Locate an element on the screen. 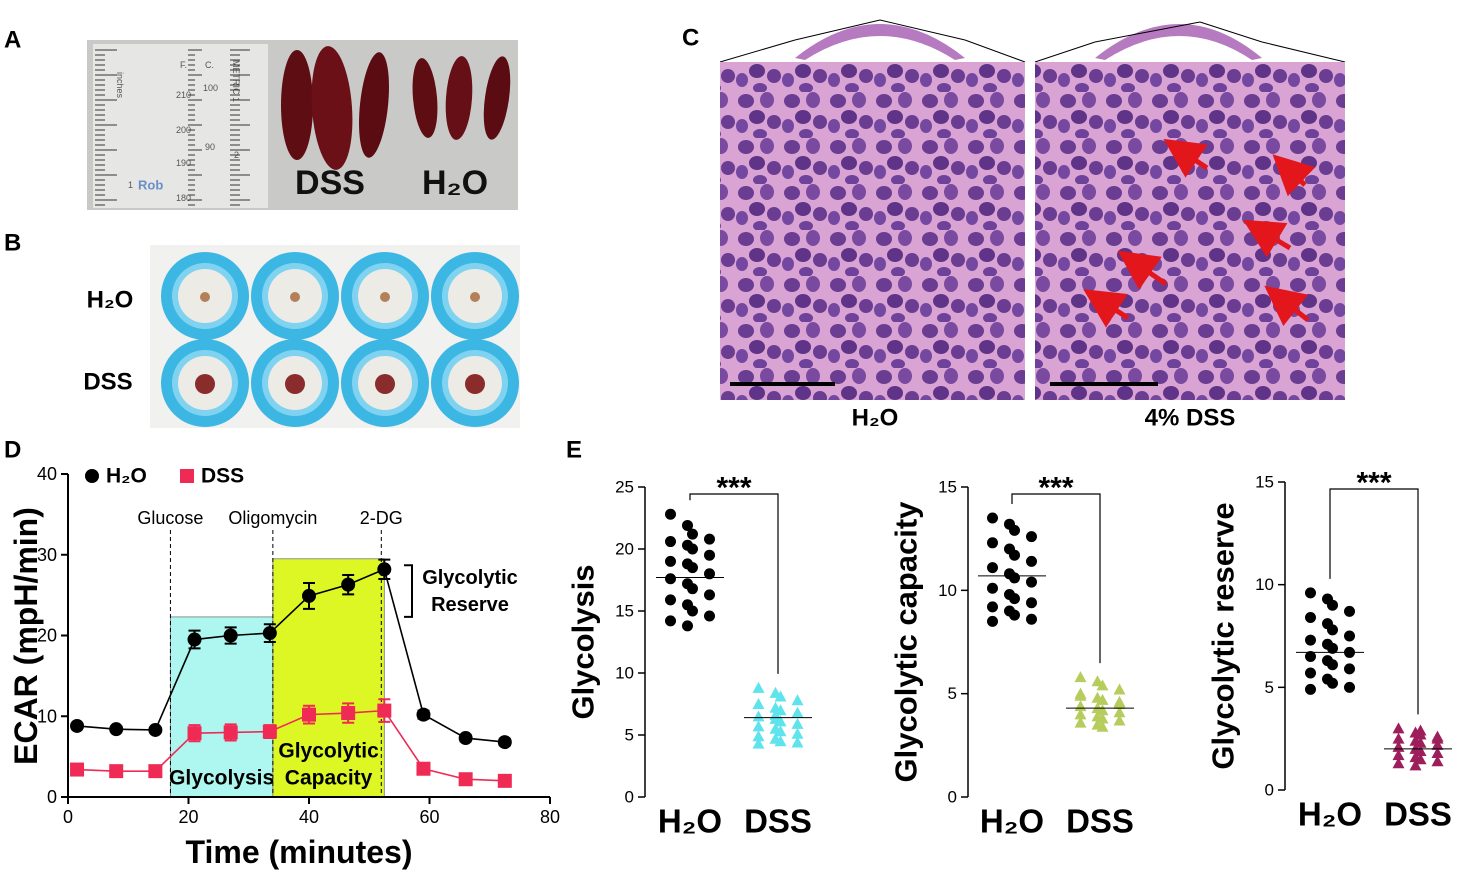 This screenshot has height=872, width=1478. y-tick-label: 15 is located at coordinates (1264, 482).